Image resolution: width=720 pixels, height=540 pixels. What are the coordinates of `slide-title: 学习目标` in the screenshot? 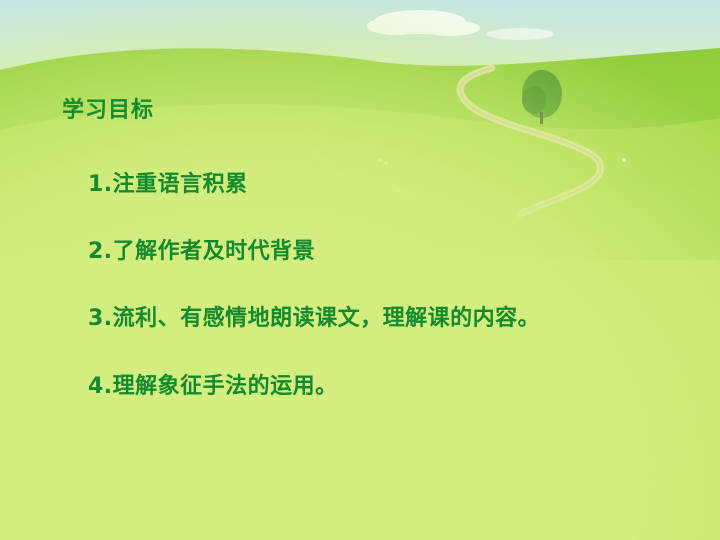 It's located at (108, 110).